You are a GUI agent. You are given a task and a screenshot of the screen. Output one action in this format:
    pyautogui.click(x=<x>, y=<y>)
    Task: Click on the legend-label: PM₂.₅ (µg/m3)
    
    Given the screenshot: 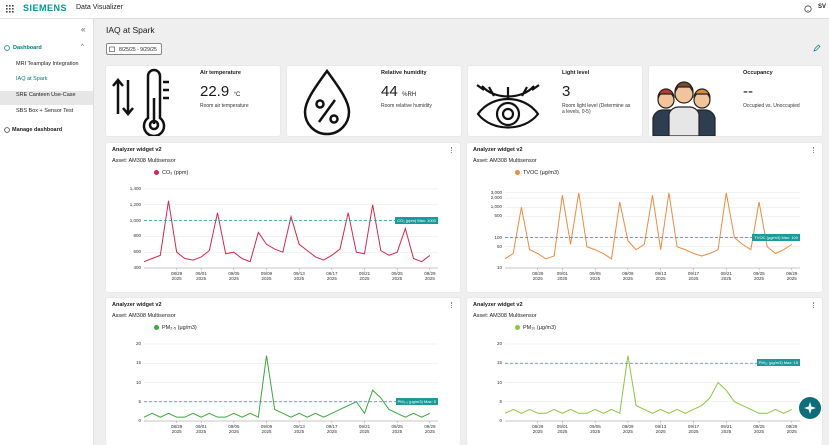 What is the action you would take?
    pyautogui.click(x=179, y=328)
    